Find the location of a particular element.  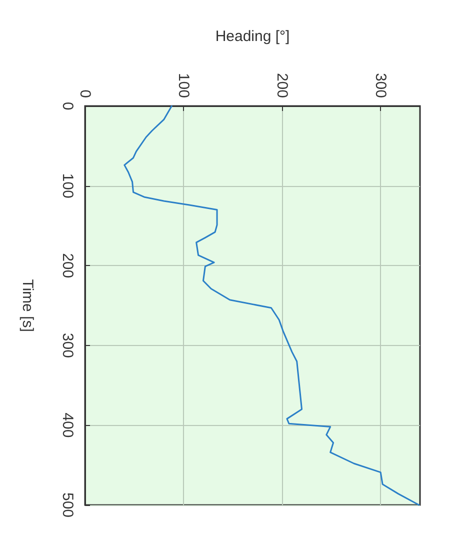

y-axis-title: Time [s] is located at coordinates (27, 305).